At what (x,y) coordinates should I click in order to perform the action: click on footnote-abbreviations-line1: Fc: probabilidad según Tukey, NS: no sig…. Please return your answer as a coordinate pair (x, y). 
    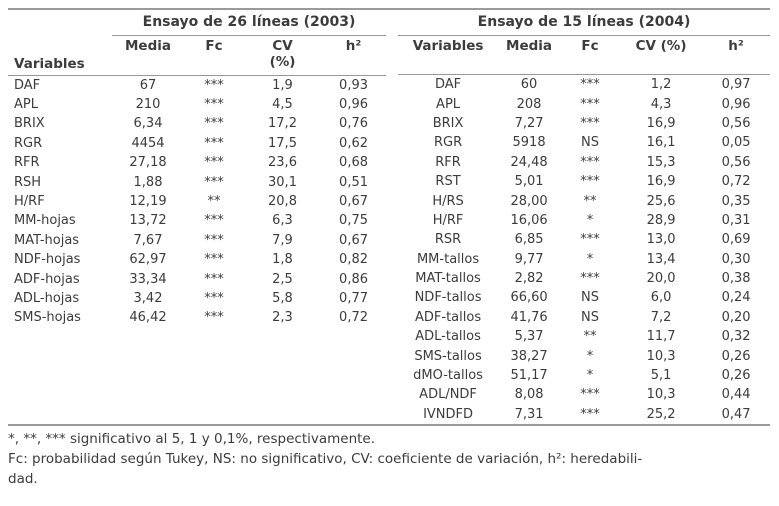
    Looking at the image, I should click on (325, 459).